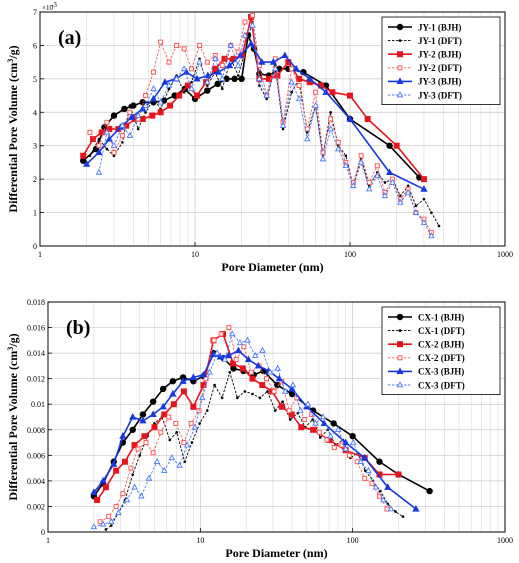 Image resolution: width=519 pixels, height=563 pixels. Describe the element at coordinates (78, 328) in the screenshot. I see `panel-label: (b)` at that location.